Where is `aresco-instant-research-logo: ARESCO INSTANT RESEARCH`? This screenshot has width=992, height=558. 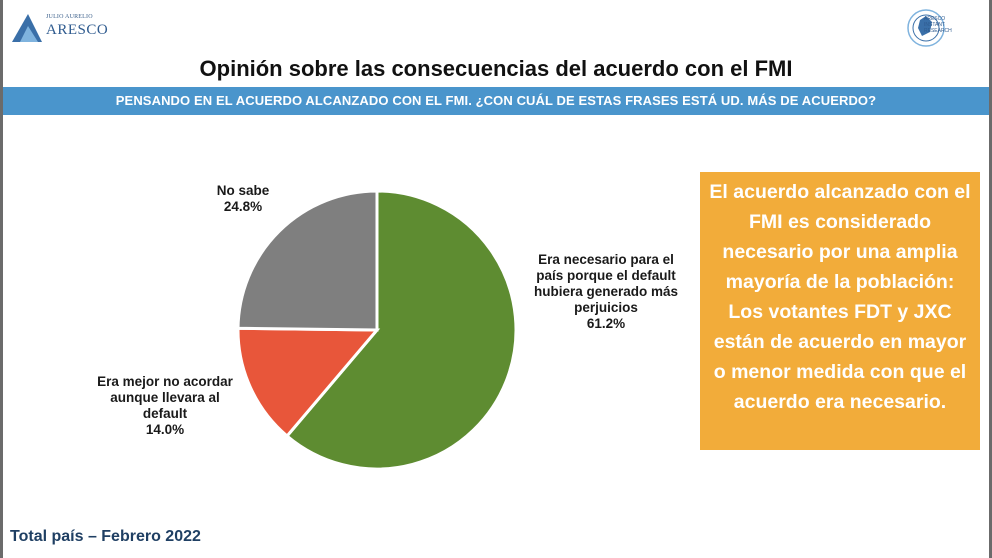 aresco-instant-research-logo: ARESCO INSTANT RESEARCH is located at coordinates (928, 28).